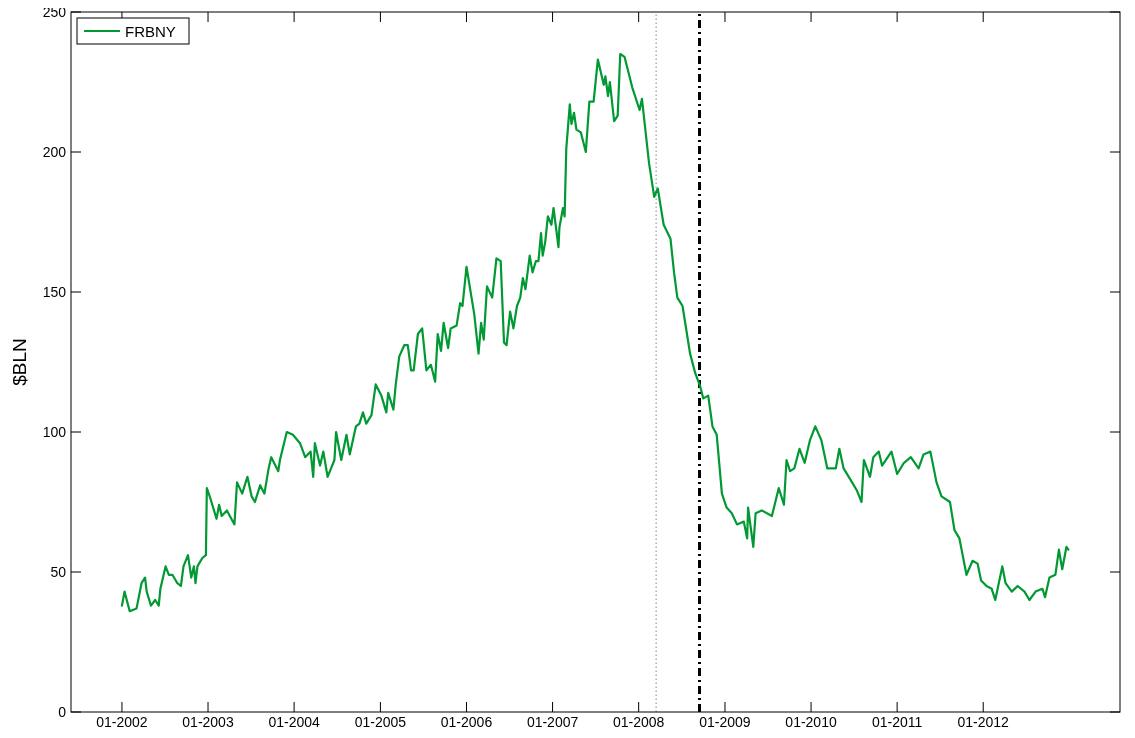 The height and width of the screenshot is (738, 1135). I want to click on x-tick-label: 01-2003, so click(208, 722).